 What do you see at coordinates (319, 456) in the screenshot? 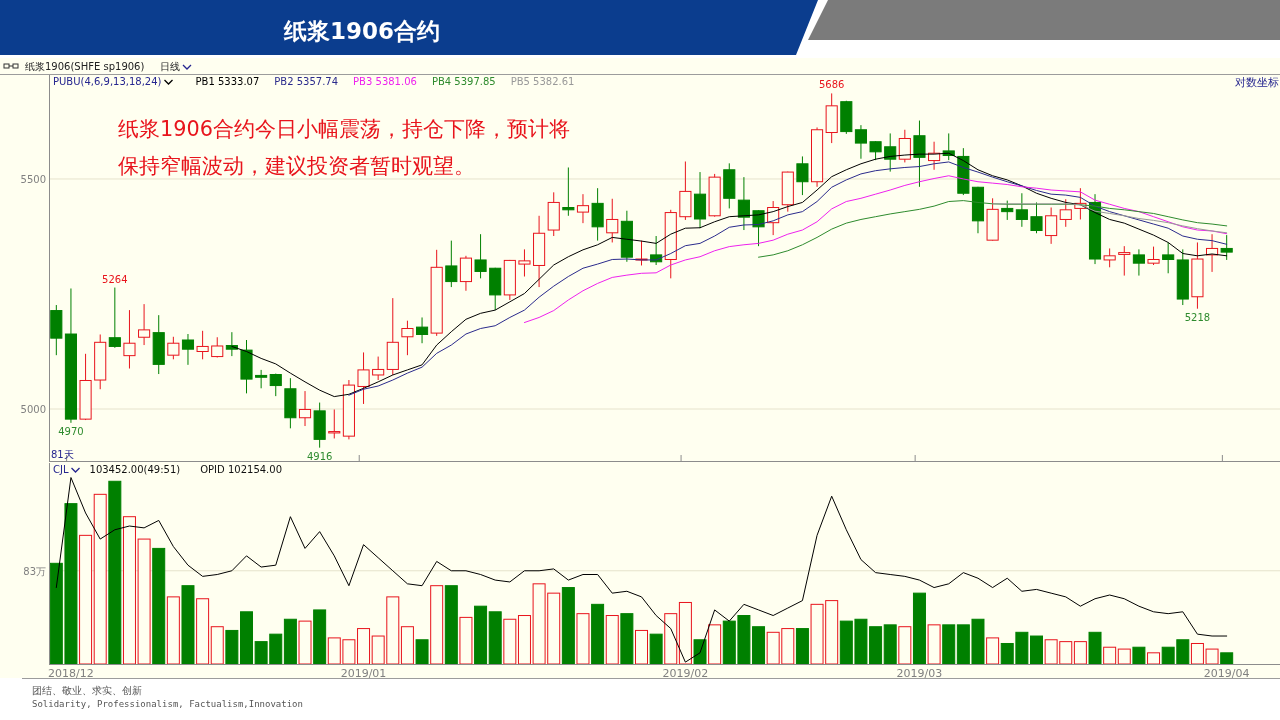
I see `annotation: 4916` at bounding box center [319, 456].